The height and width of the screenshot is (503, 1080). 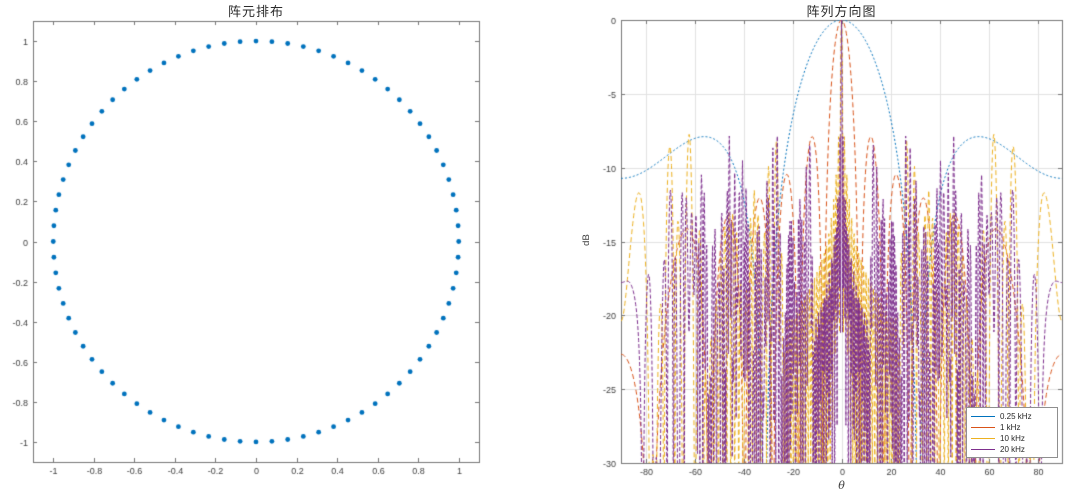 I want to click on legend-item-025khz: 0.25 kHz, so click(x=1012, y=416).